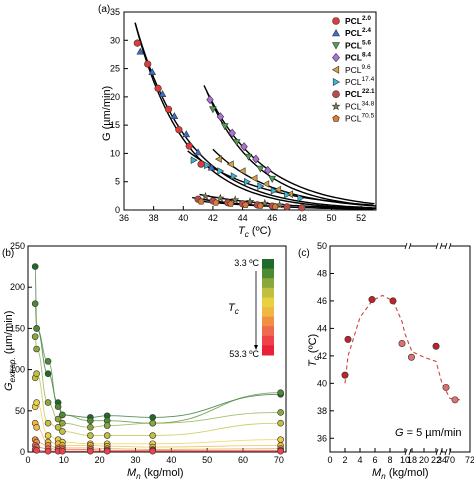 The height and width of the screenshot is (483, 474). What do you see at coordinates (412, 460) in the screenshot?
I see `x-tick-label: 18` at bounding box center [412, 460].